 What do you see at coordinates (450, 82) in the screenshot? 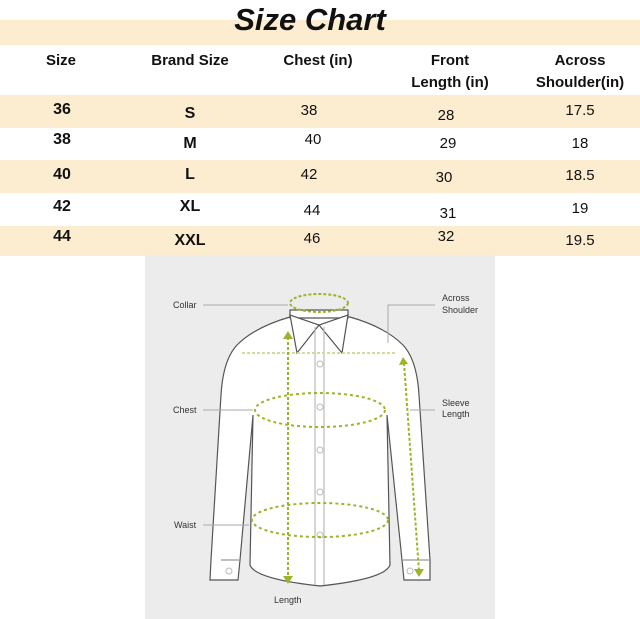
I see `header-front-line2: Length (in)` at bounding box center [450, 82].